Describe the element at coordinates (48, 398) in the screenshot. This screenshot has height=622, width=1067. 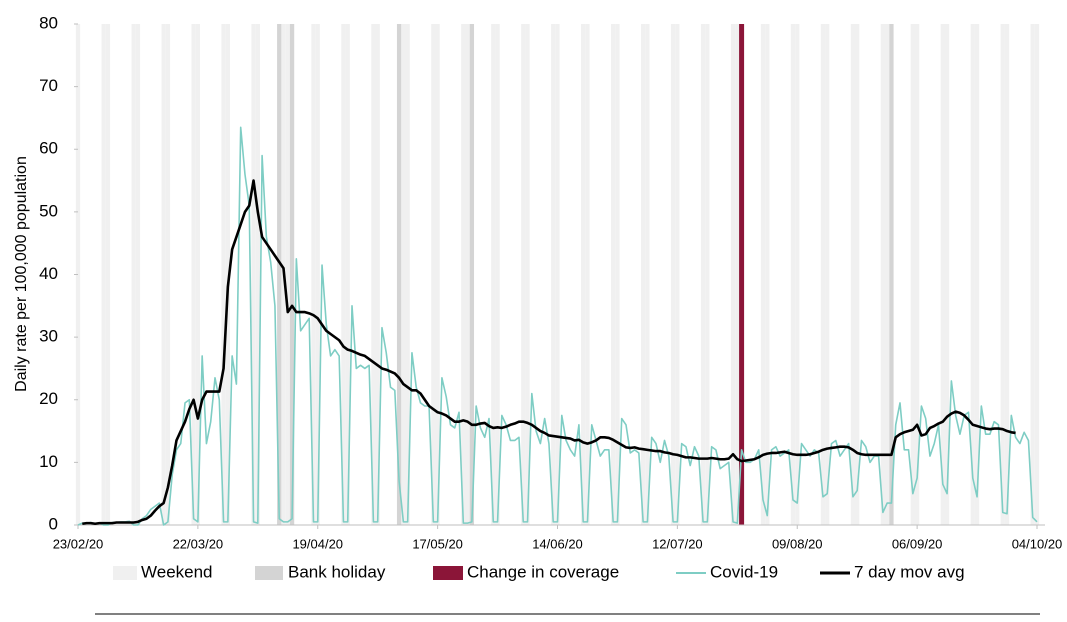
I see `y-tick-label: 20` at that location.